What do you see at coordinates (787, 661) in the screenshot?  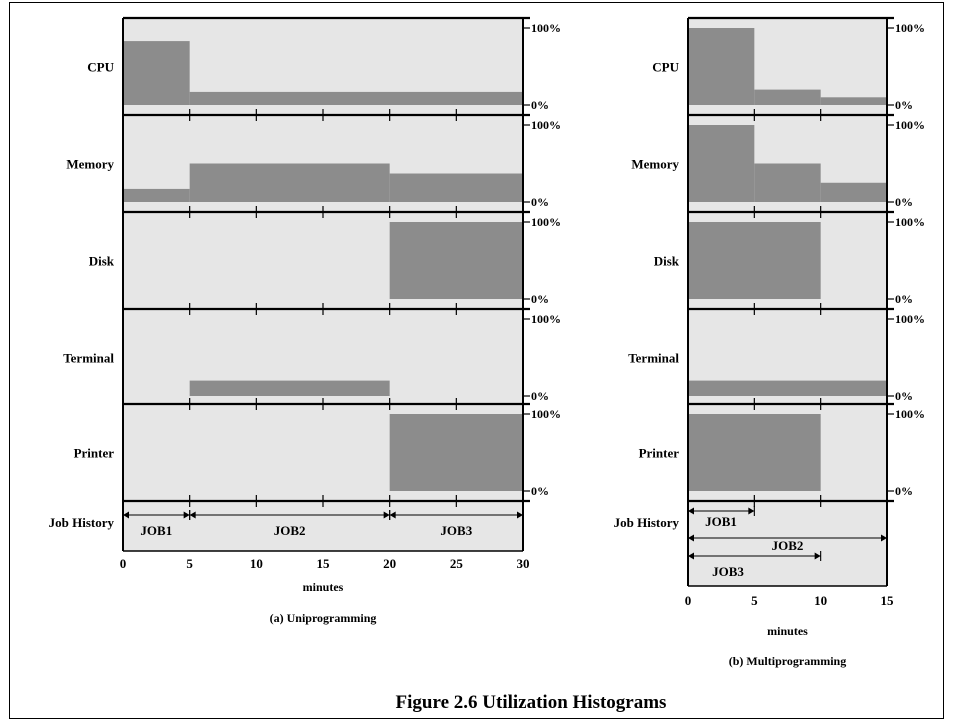 I see `chart-subtitle: (b) Multiprogramming` at bounding box center [787, 661].